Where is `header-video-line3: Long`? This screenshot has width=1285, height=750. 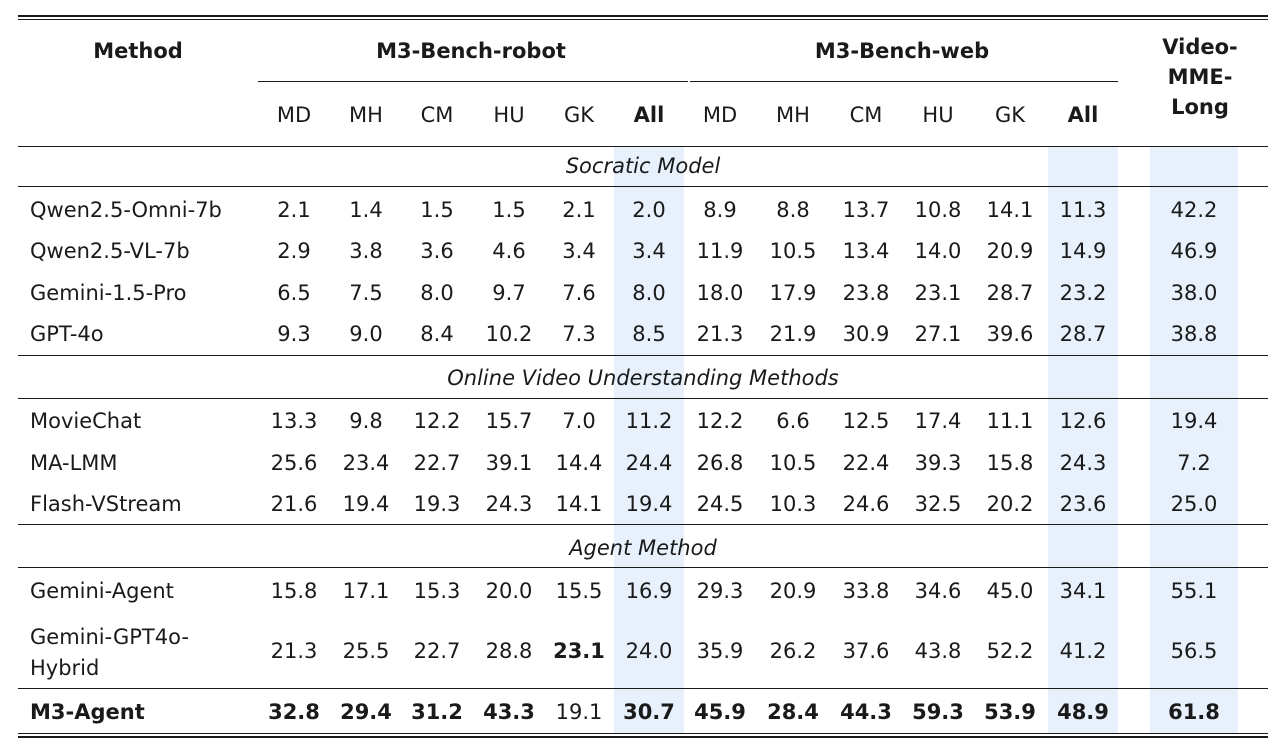 header-video-line3: Long is located at coordinates (1200, 107).